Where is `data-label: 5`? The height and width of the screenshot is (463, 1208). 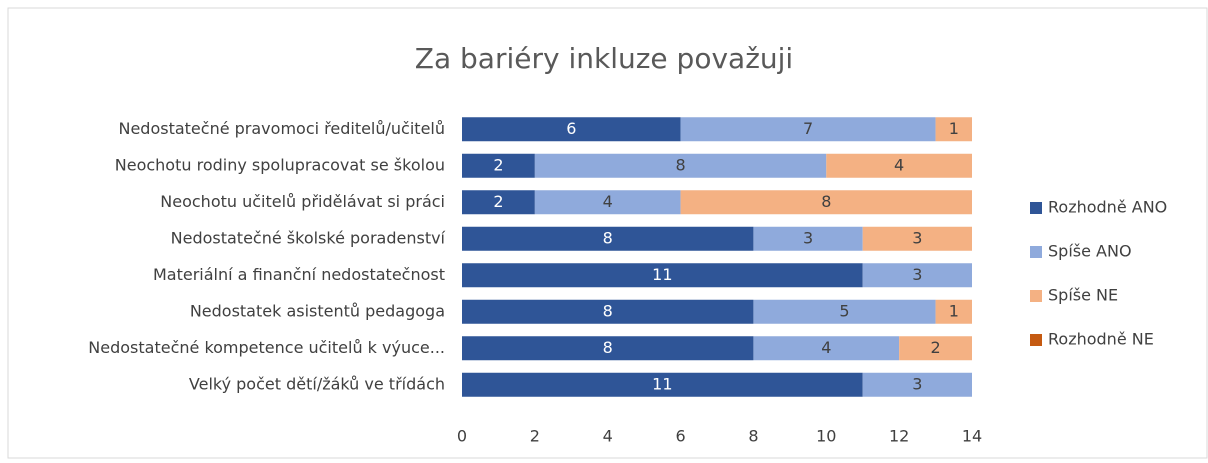 data-label: 5 is located at coordinates (844, 310).